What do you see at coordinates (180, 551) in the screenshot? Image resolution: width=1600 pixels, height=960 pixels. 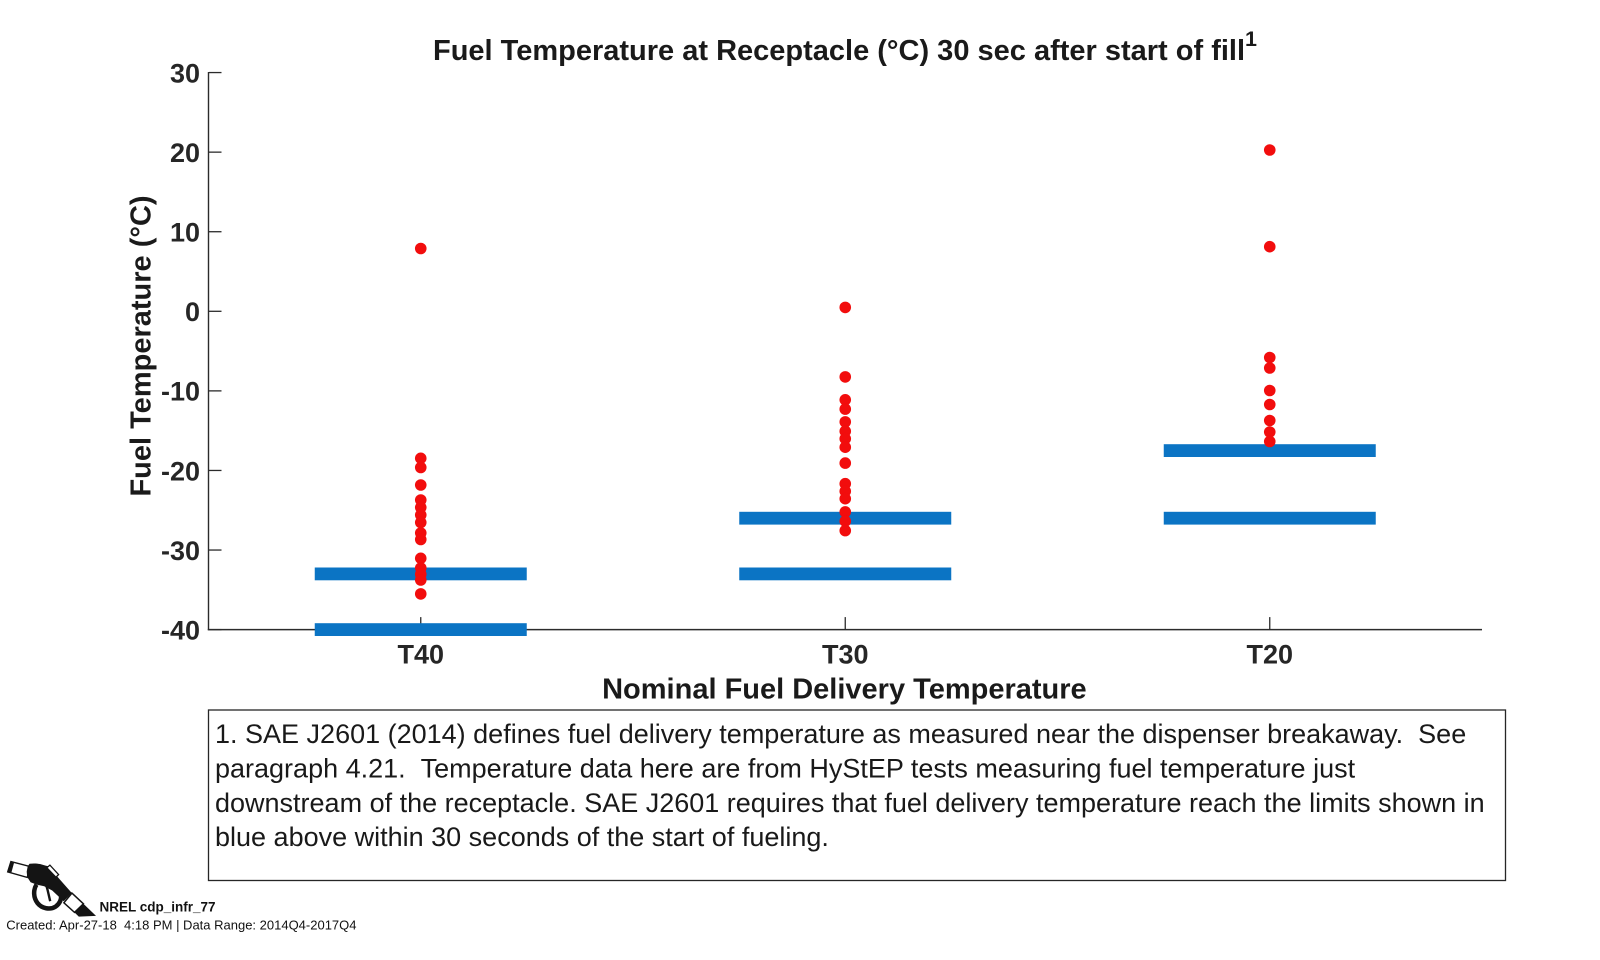 I see `svg-text: -30` at bounding box center [180, 551].